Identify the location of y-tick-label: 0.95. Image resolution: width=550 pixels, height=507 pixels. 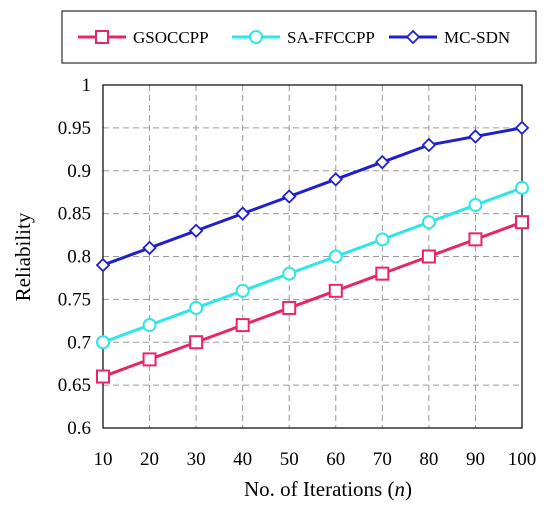
(74, 128).